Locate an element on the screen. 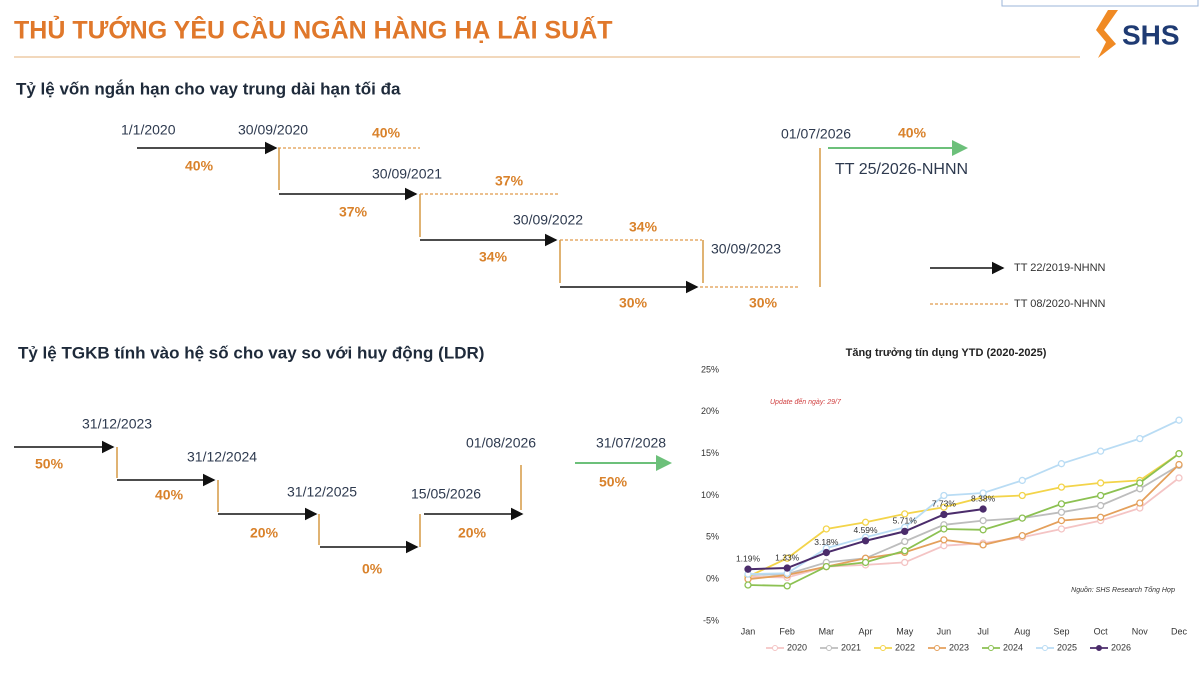  x-tick-label: Jul is located at coordinates (983, 631).